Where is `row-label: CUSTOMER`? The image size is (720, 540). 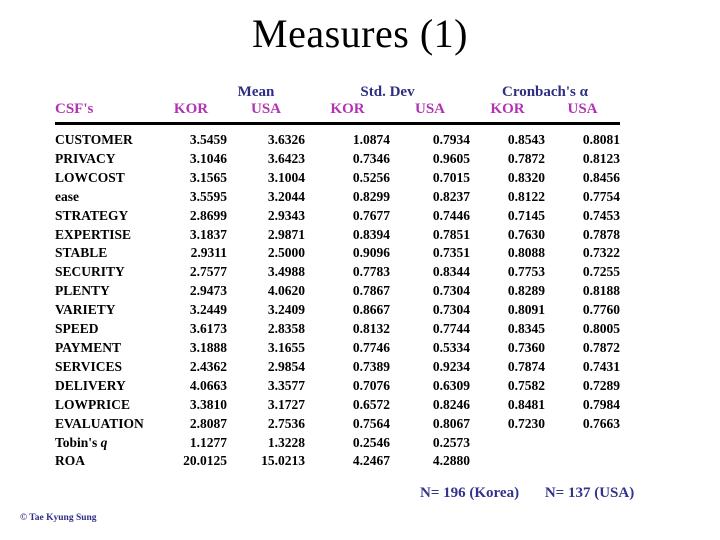
row-label: CUSTOMER is located at coordinates (94, 139).